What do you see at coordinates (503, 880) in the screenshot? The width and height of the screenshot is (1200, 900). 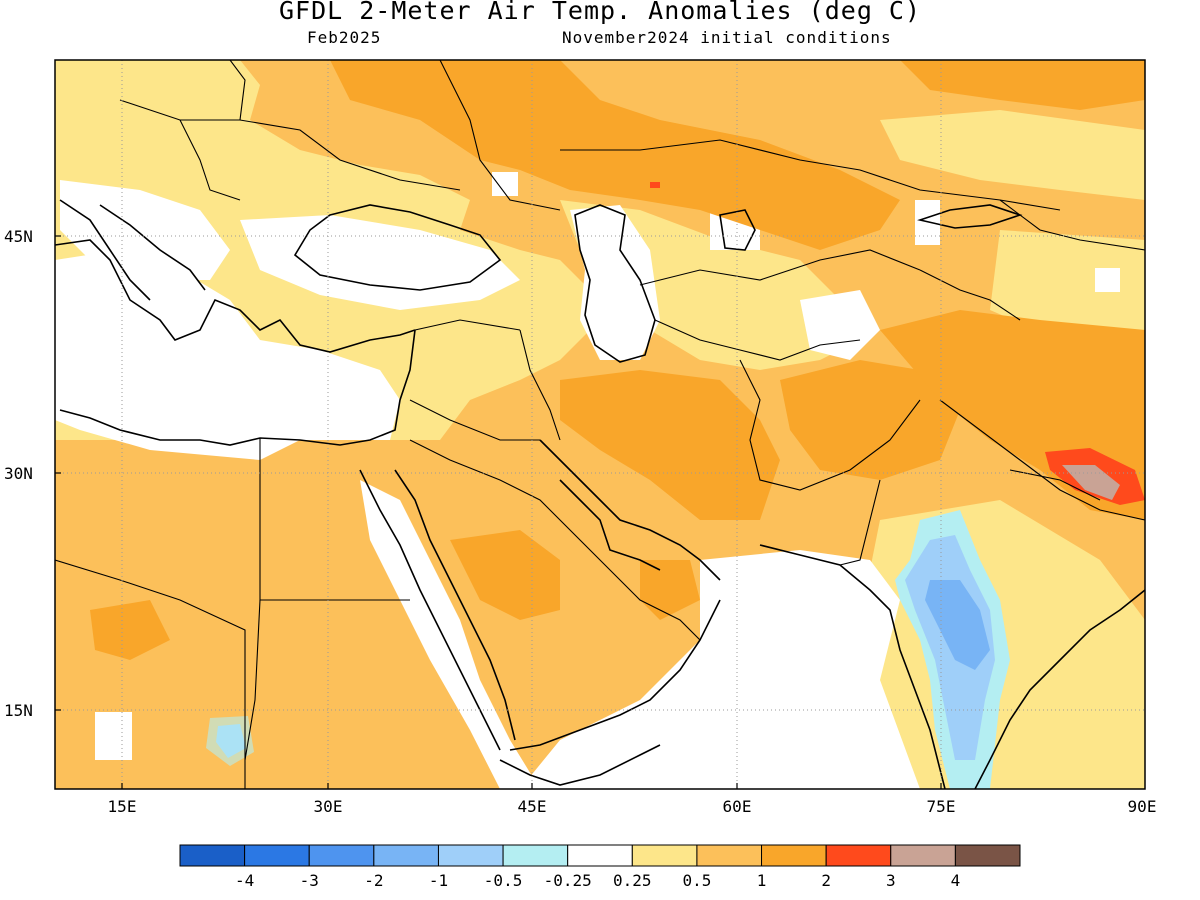 I see `colorbar-label: -0.5` at bounding box center [503, 880].